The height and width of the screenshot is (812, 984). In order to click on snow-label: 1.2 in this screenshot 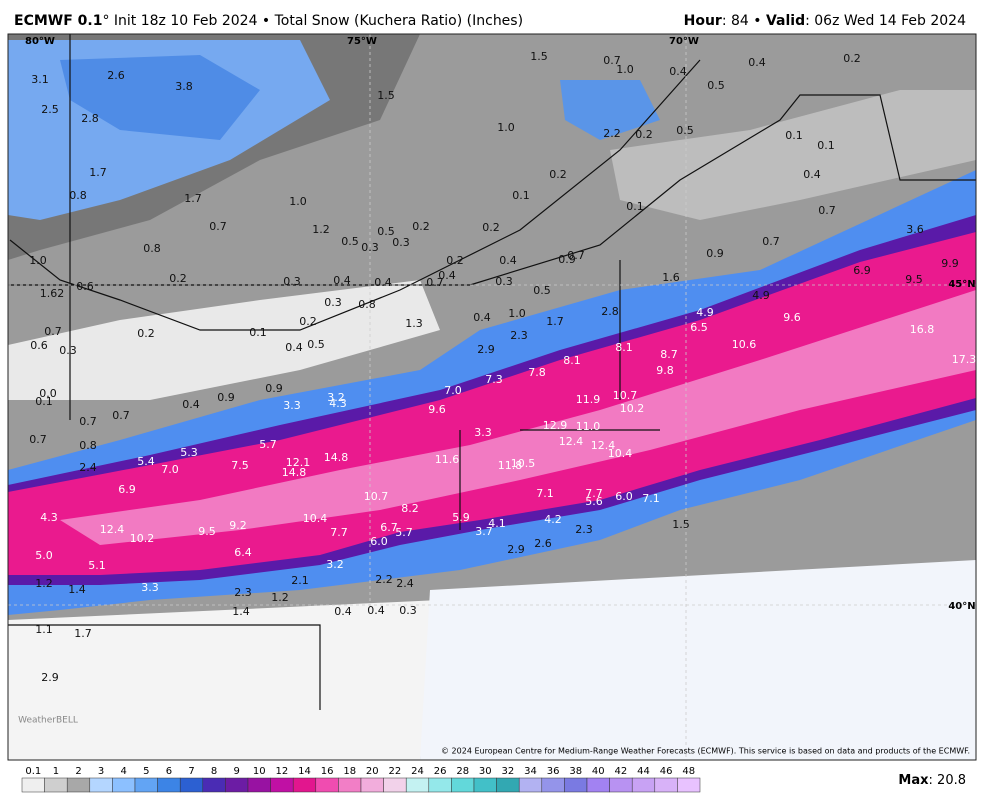, I will do `click(321, 229)`.